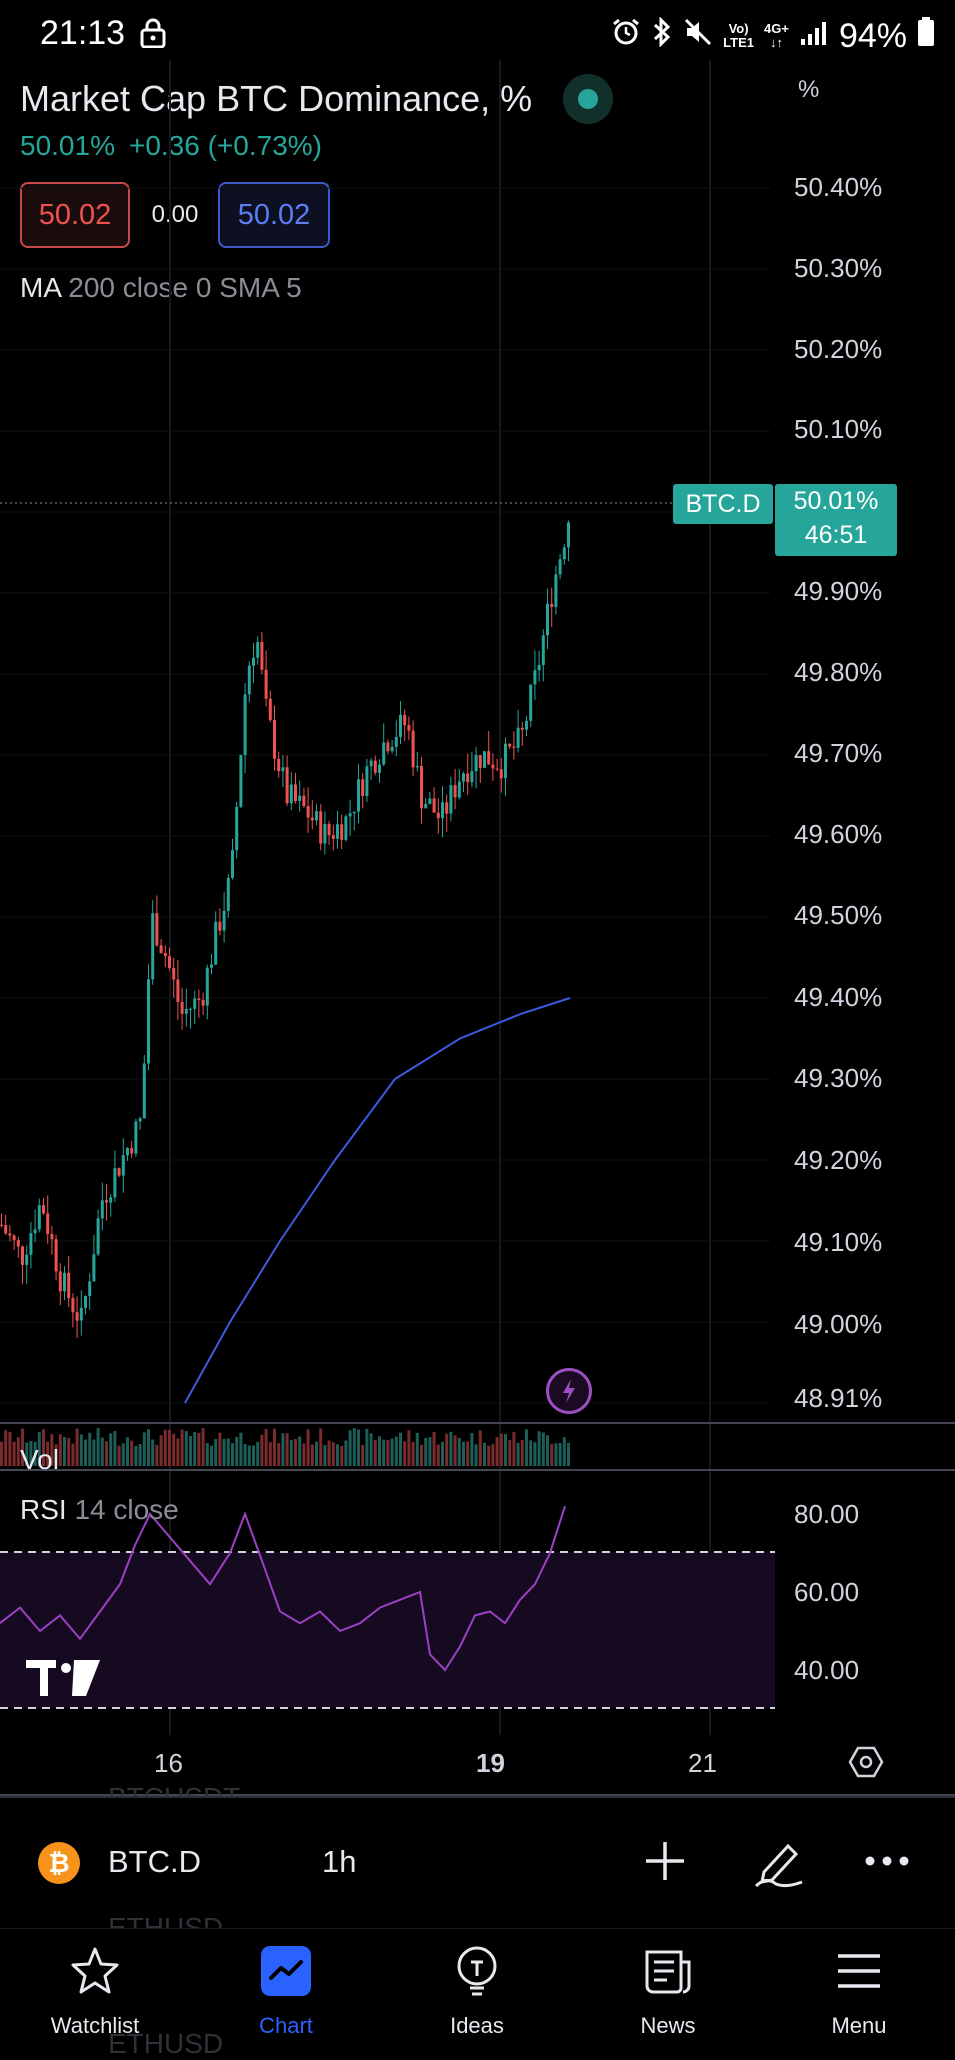 The image size is (955, 2060). Describe the element at coordinates (225, 145) in the screenshot. I see `price-change: +0.36 (+0.73%)` at that location.